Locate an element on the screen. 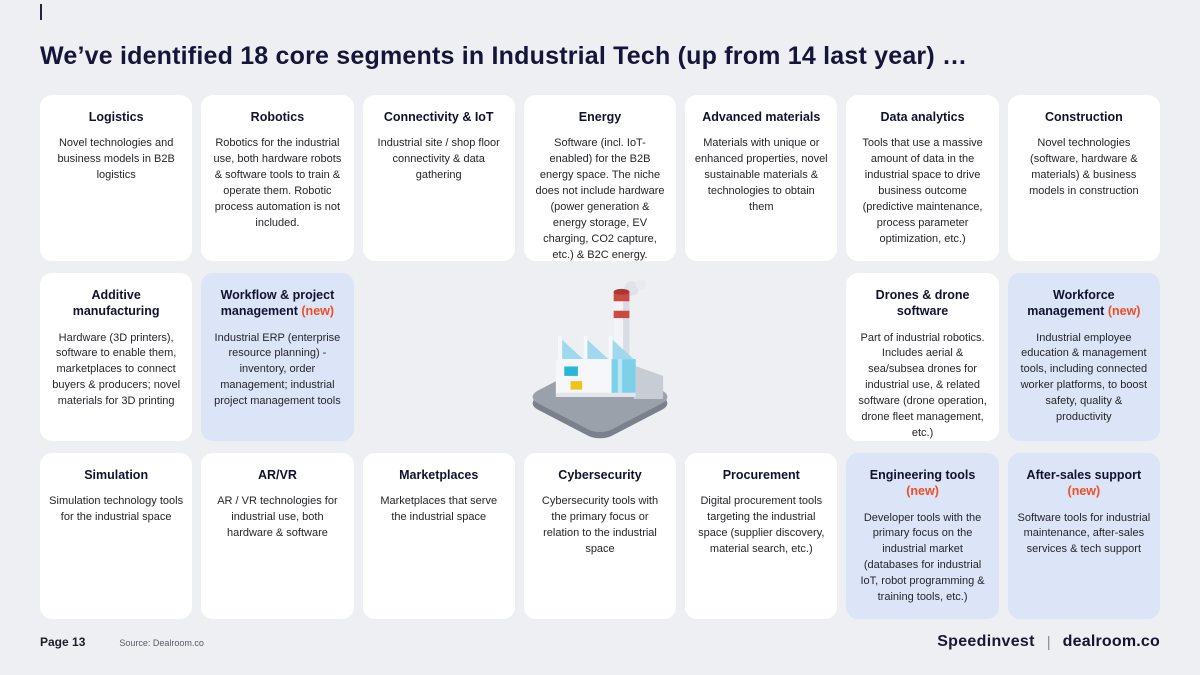  segment-title-text: After-sales support is located at coordinates (1084, 475).